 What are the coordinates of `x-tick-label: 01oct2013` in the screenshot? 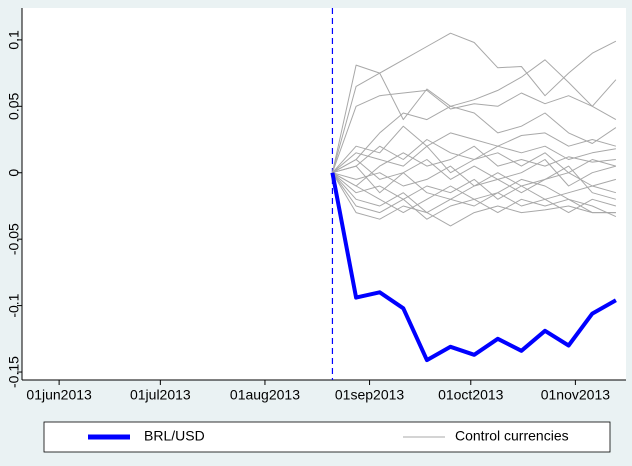 It's located at (471, 395).